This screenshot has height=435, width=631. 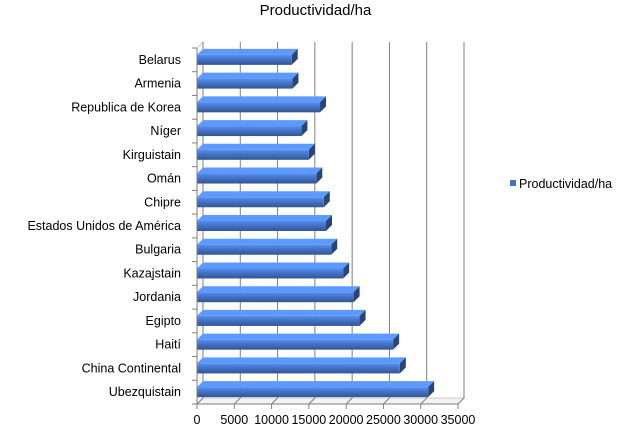 What do you see at coordinates (234, 420) in the screenshot?
I see `x-tick-label: 5000` at bounding box center [234, 420].